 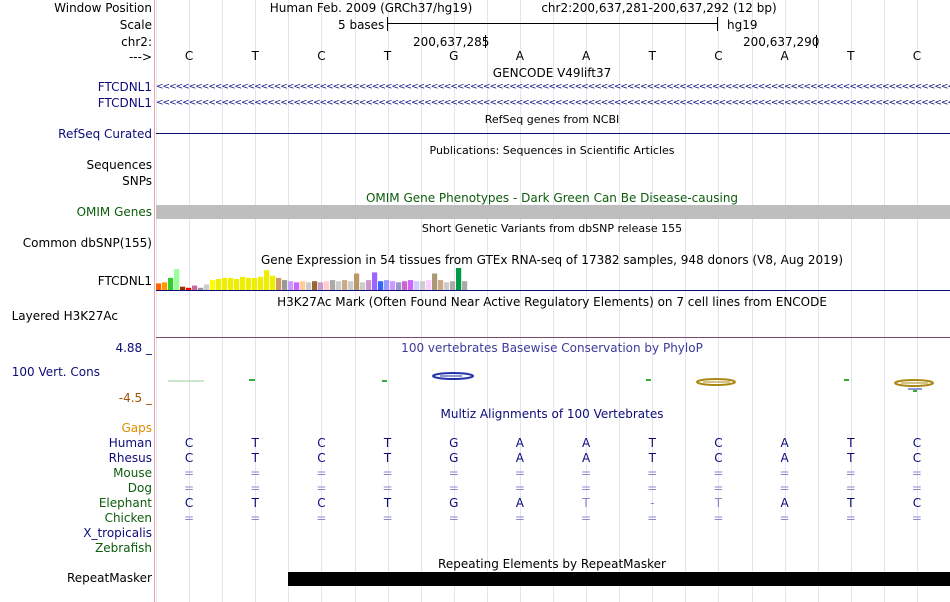 What do you see at coordinates (255, 56) in the screenshot?
I see `base-letter: T` at bounding box center [255, 56].